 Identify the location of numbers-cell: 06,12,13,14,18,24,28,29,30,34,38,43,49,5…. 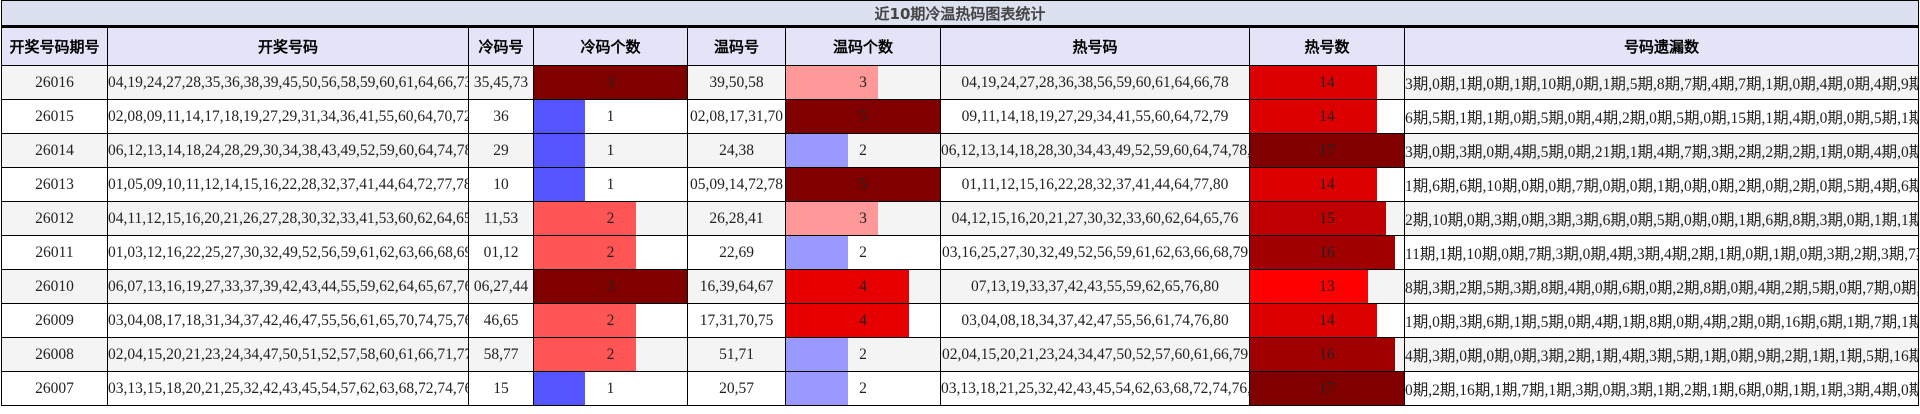
(288, 150).